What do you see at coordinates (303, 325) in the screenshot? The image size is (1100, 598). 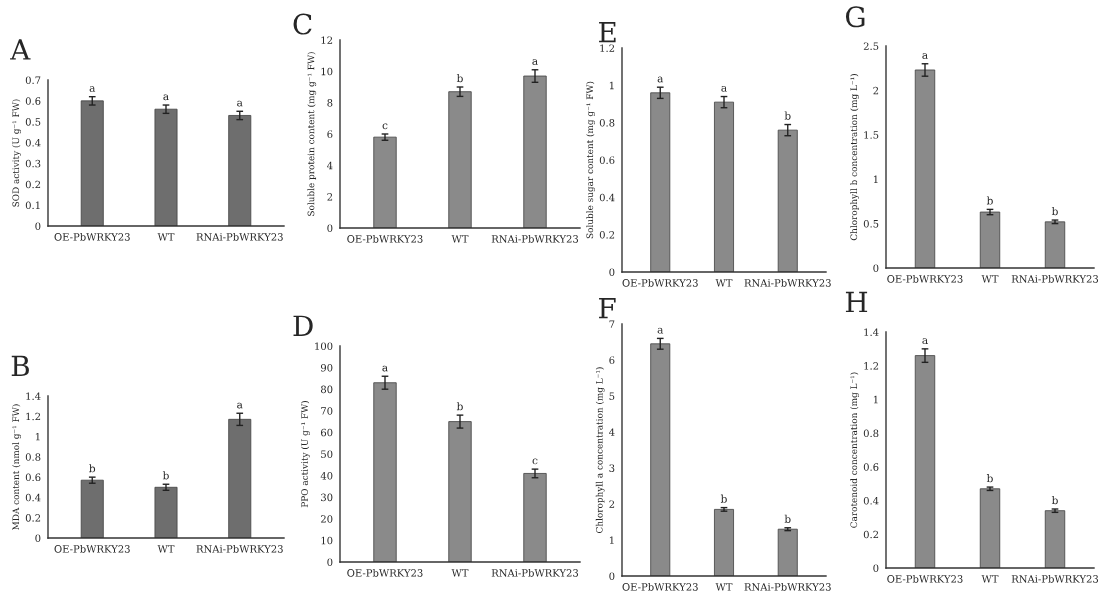 I see `chart-title: D` at bounding box center [303, 325].